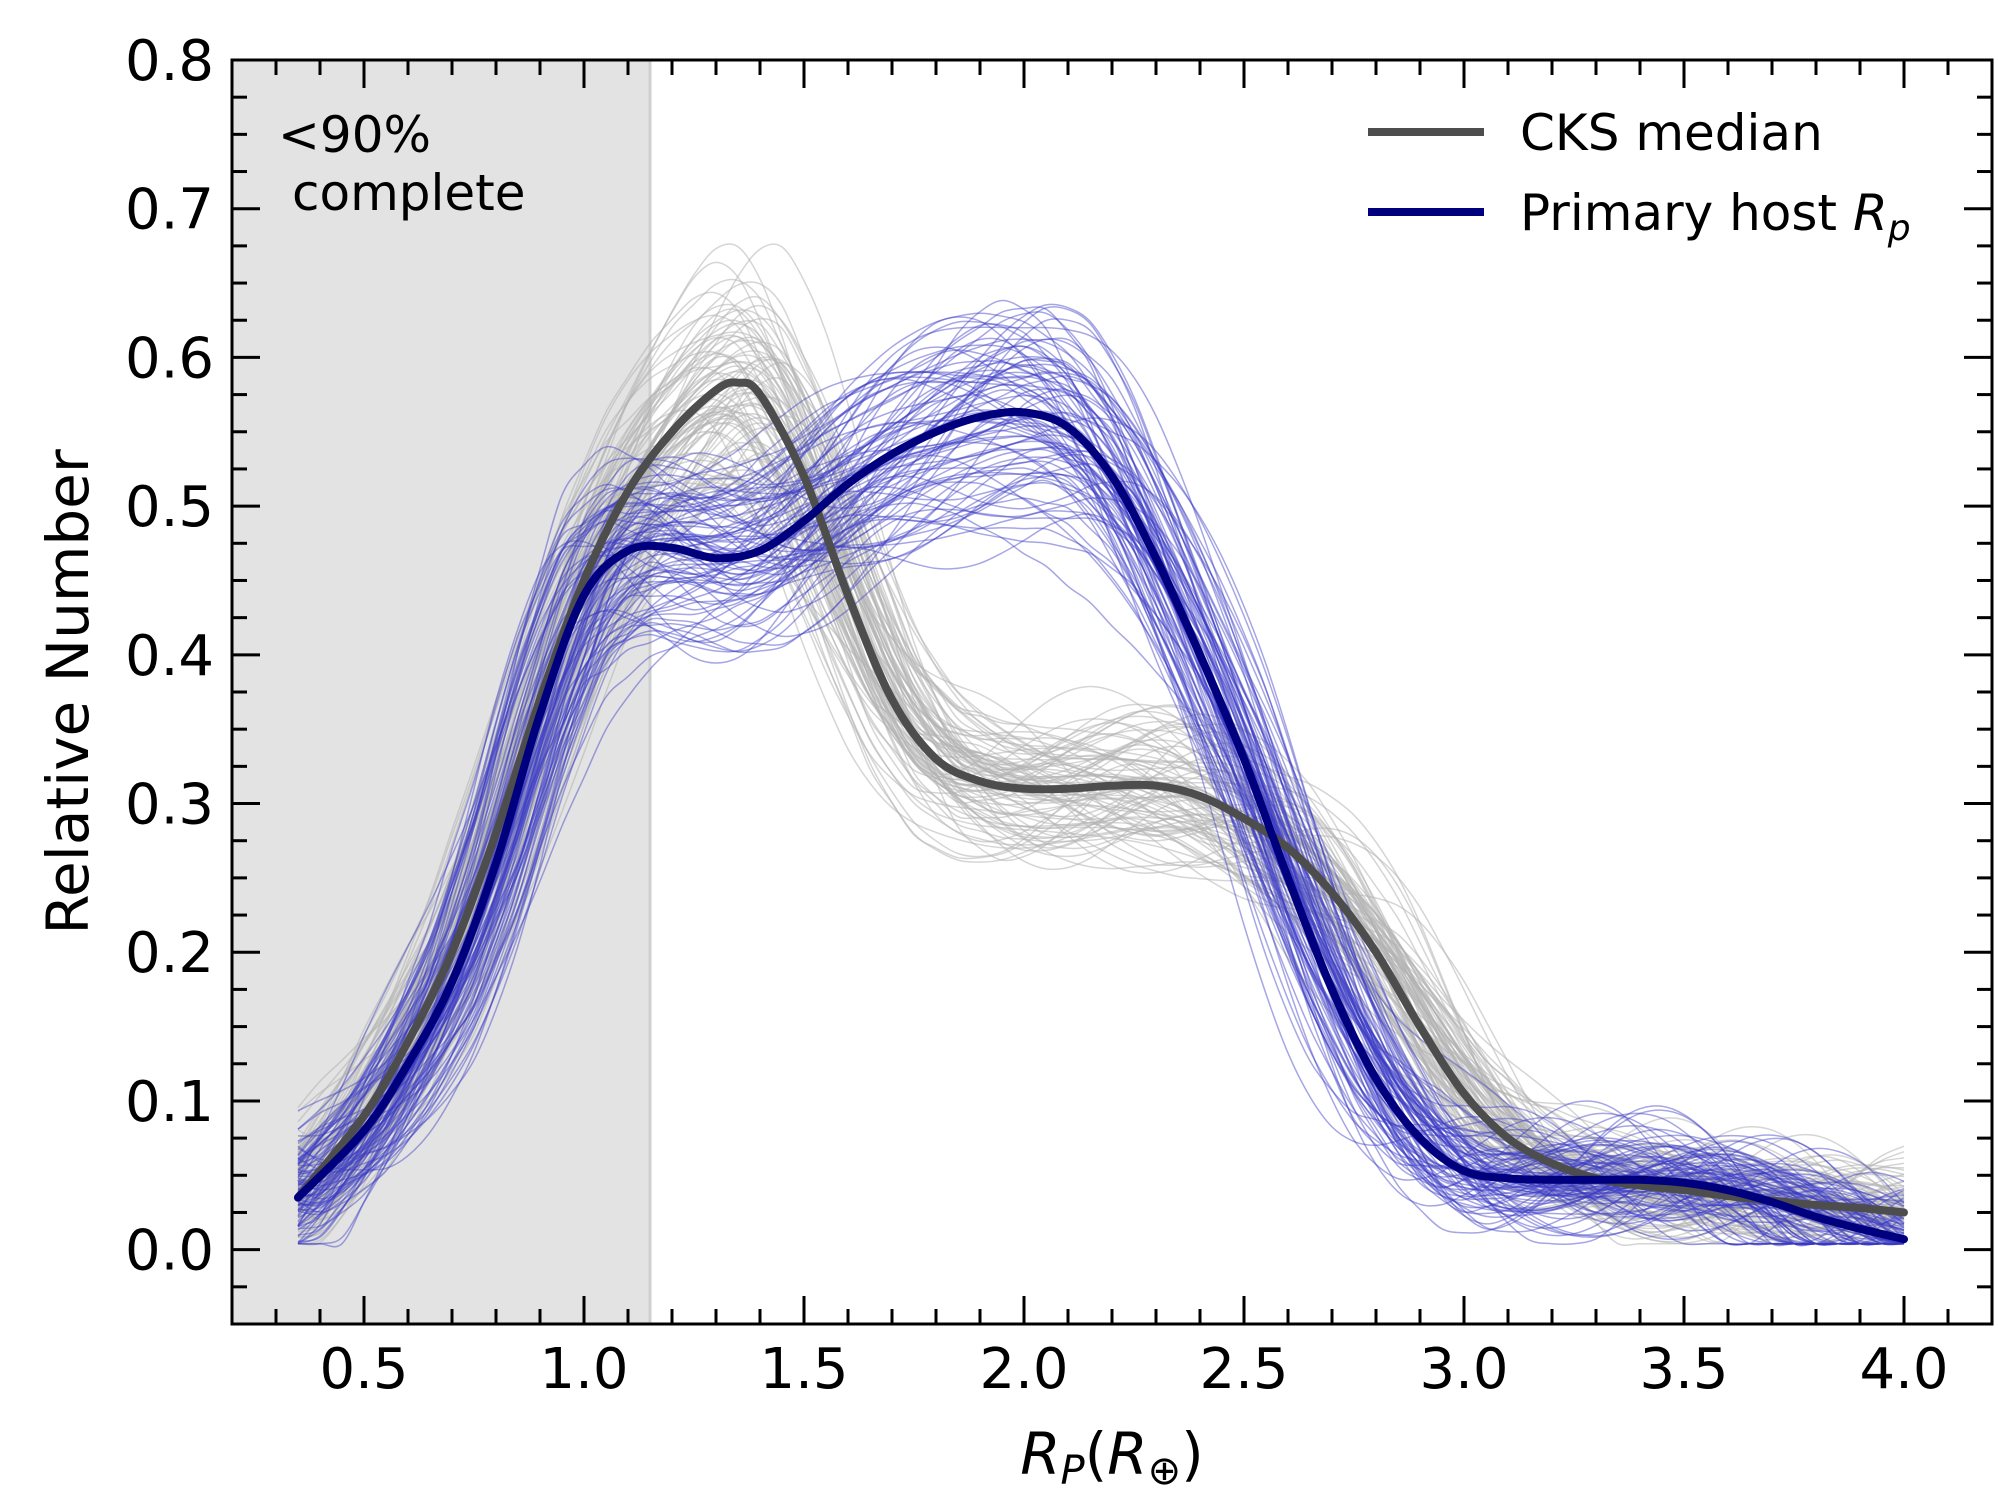  Describe the element at coordinates (1165, 1471) in the screenshot. I see `x-axis-inner-sub: ⊕` at that location.